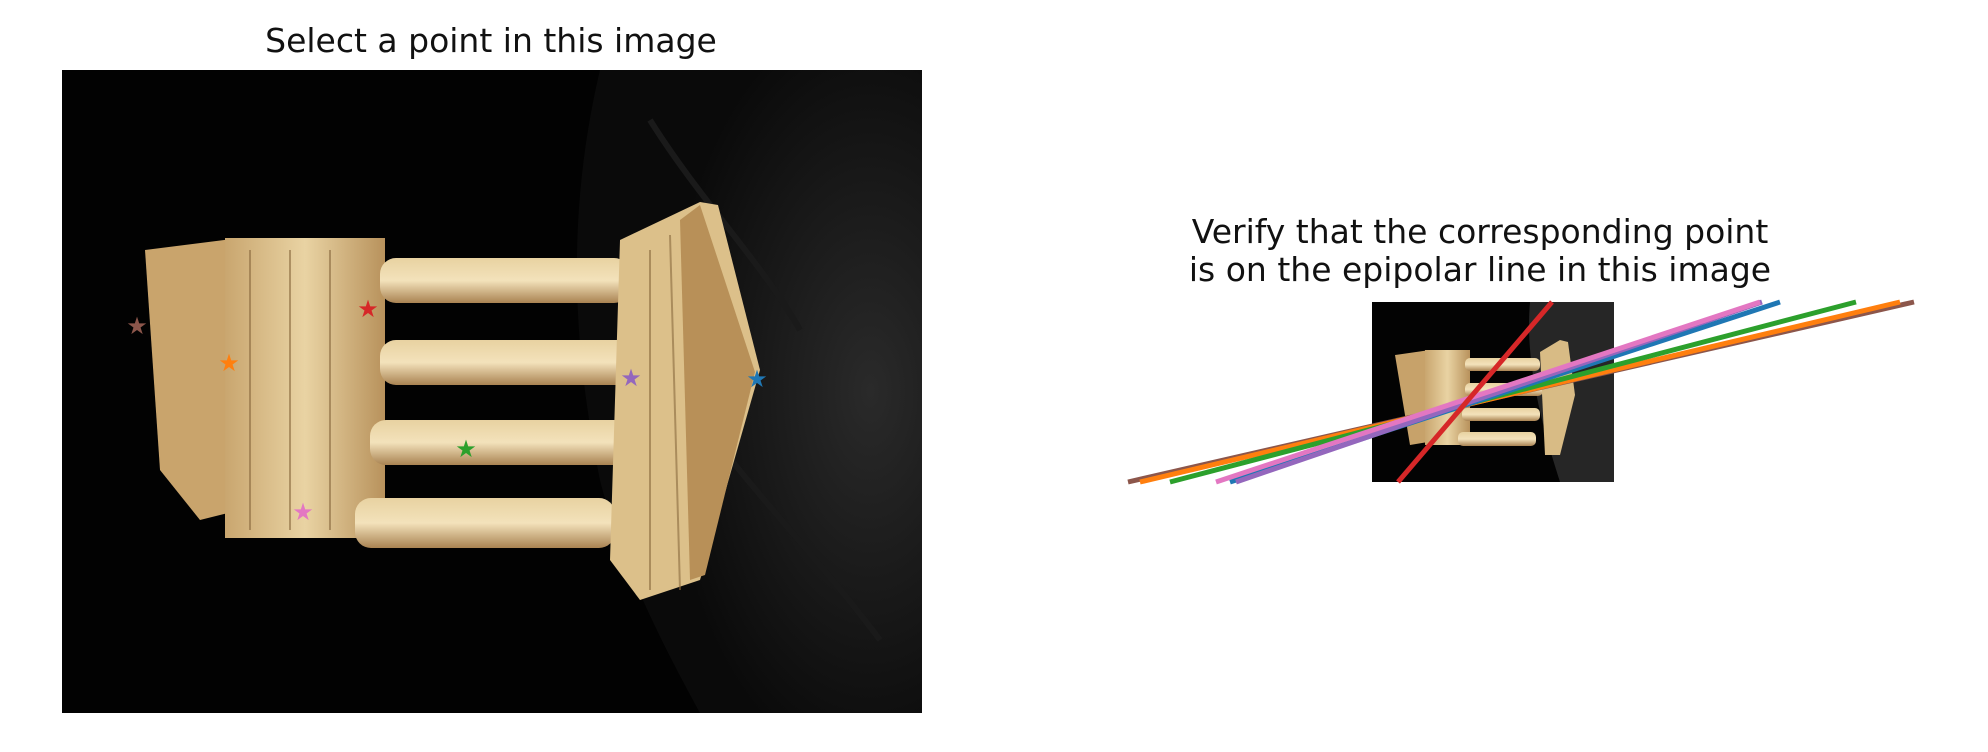 The width and height of the screenshot is (1988, 752). What do you see at coordinates (466, 449) in the screenshot?
I see `green-star: ★` at bounding box center [466, 449].